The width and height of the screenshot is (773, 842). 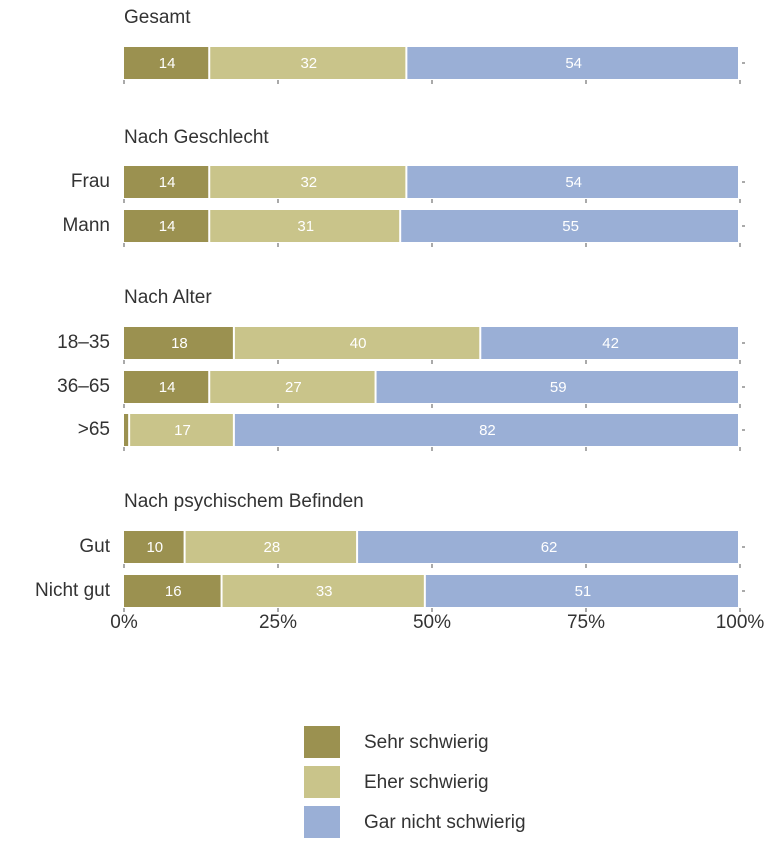 What do you see at coordinates (83, 342) in the screenshot?
I see `row-label: 18–35` at bounding box center [83, 342].